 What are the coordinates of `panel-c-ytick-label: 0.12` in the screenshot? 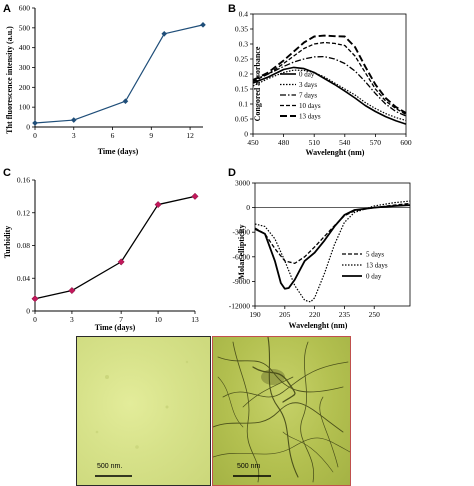 It's located at (23, 212).